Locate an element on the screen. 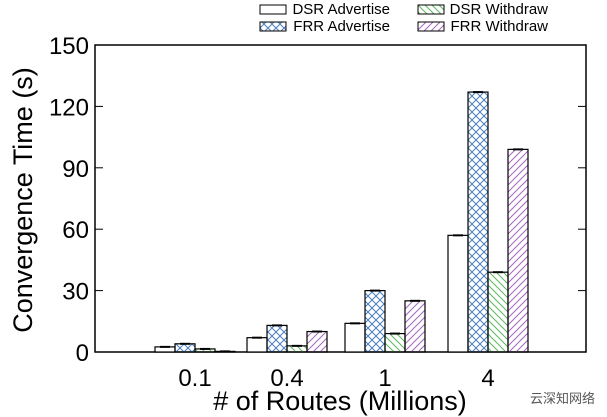  y-tick-label: 120 is located at coordinates (69, 107).